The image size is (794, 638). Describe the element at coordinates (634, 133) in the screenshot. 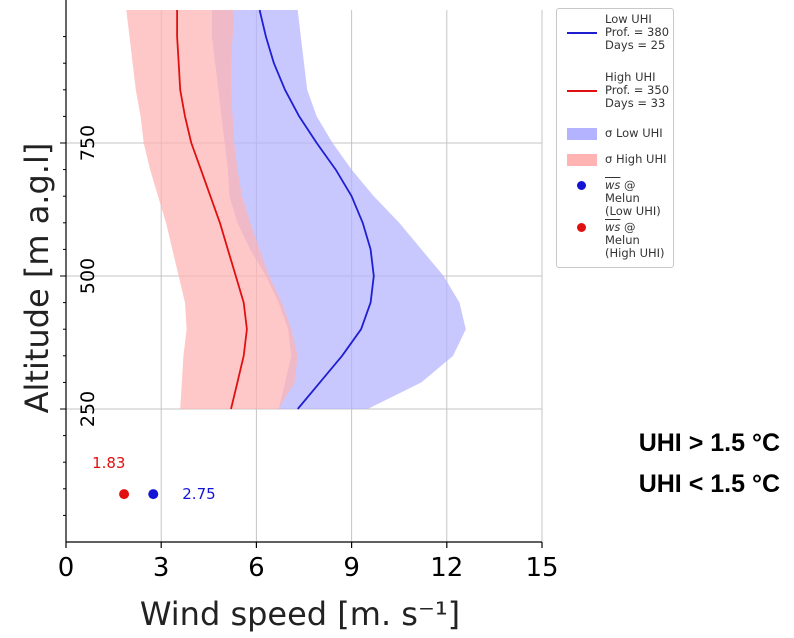

I see `legend-label: σ Low UHI` at that location.